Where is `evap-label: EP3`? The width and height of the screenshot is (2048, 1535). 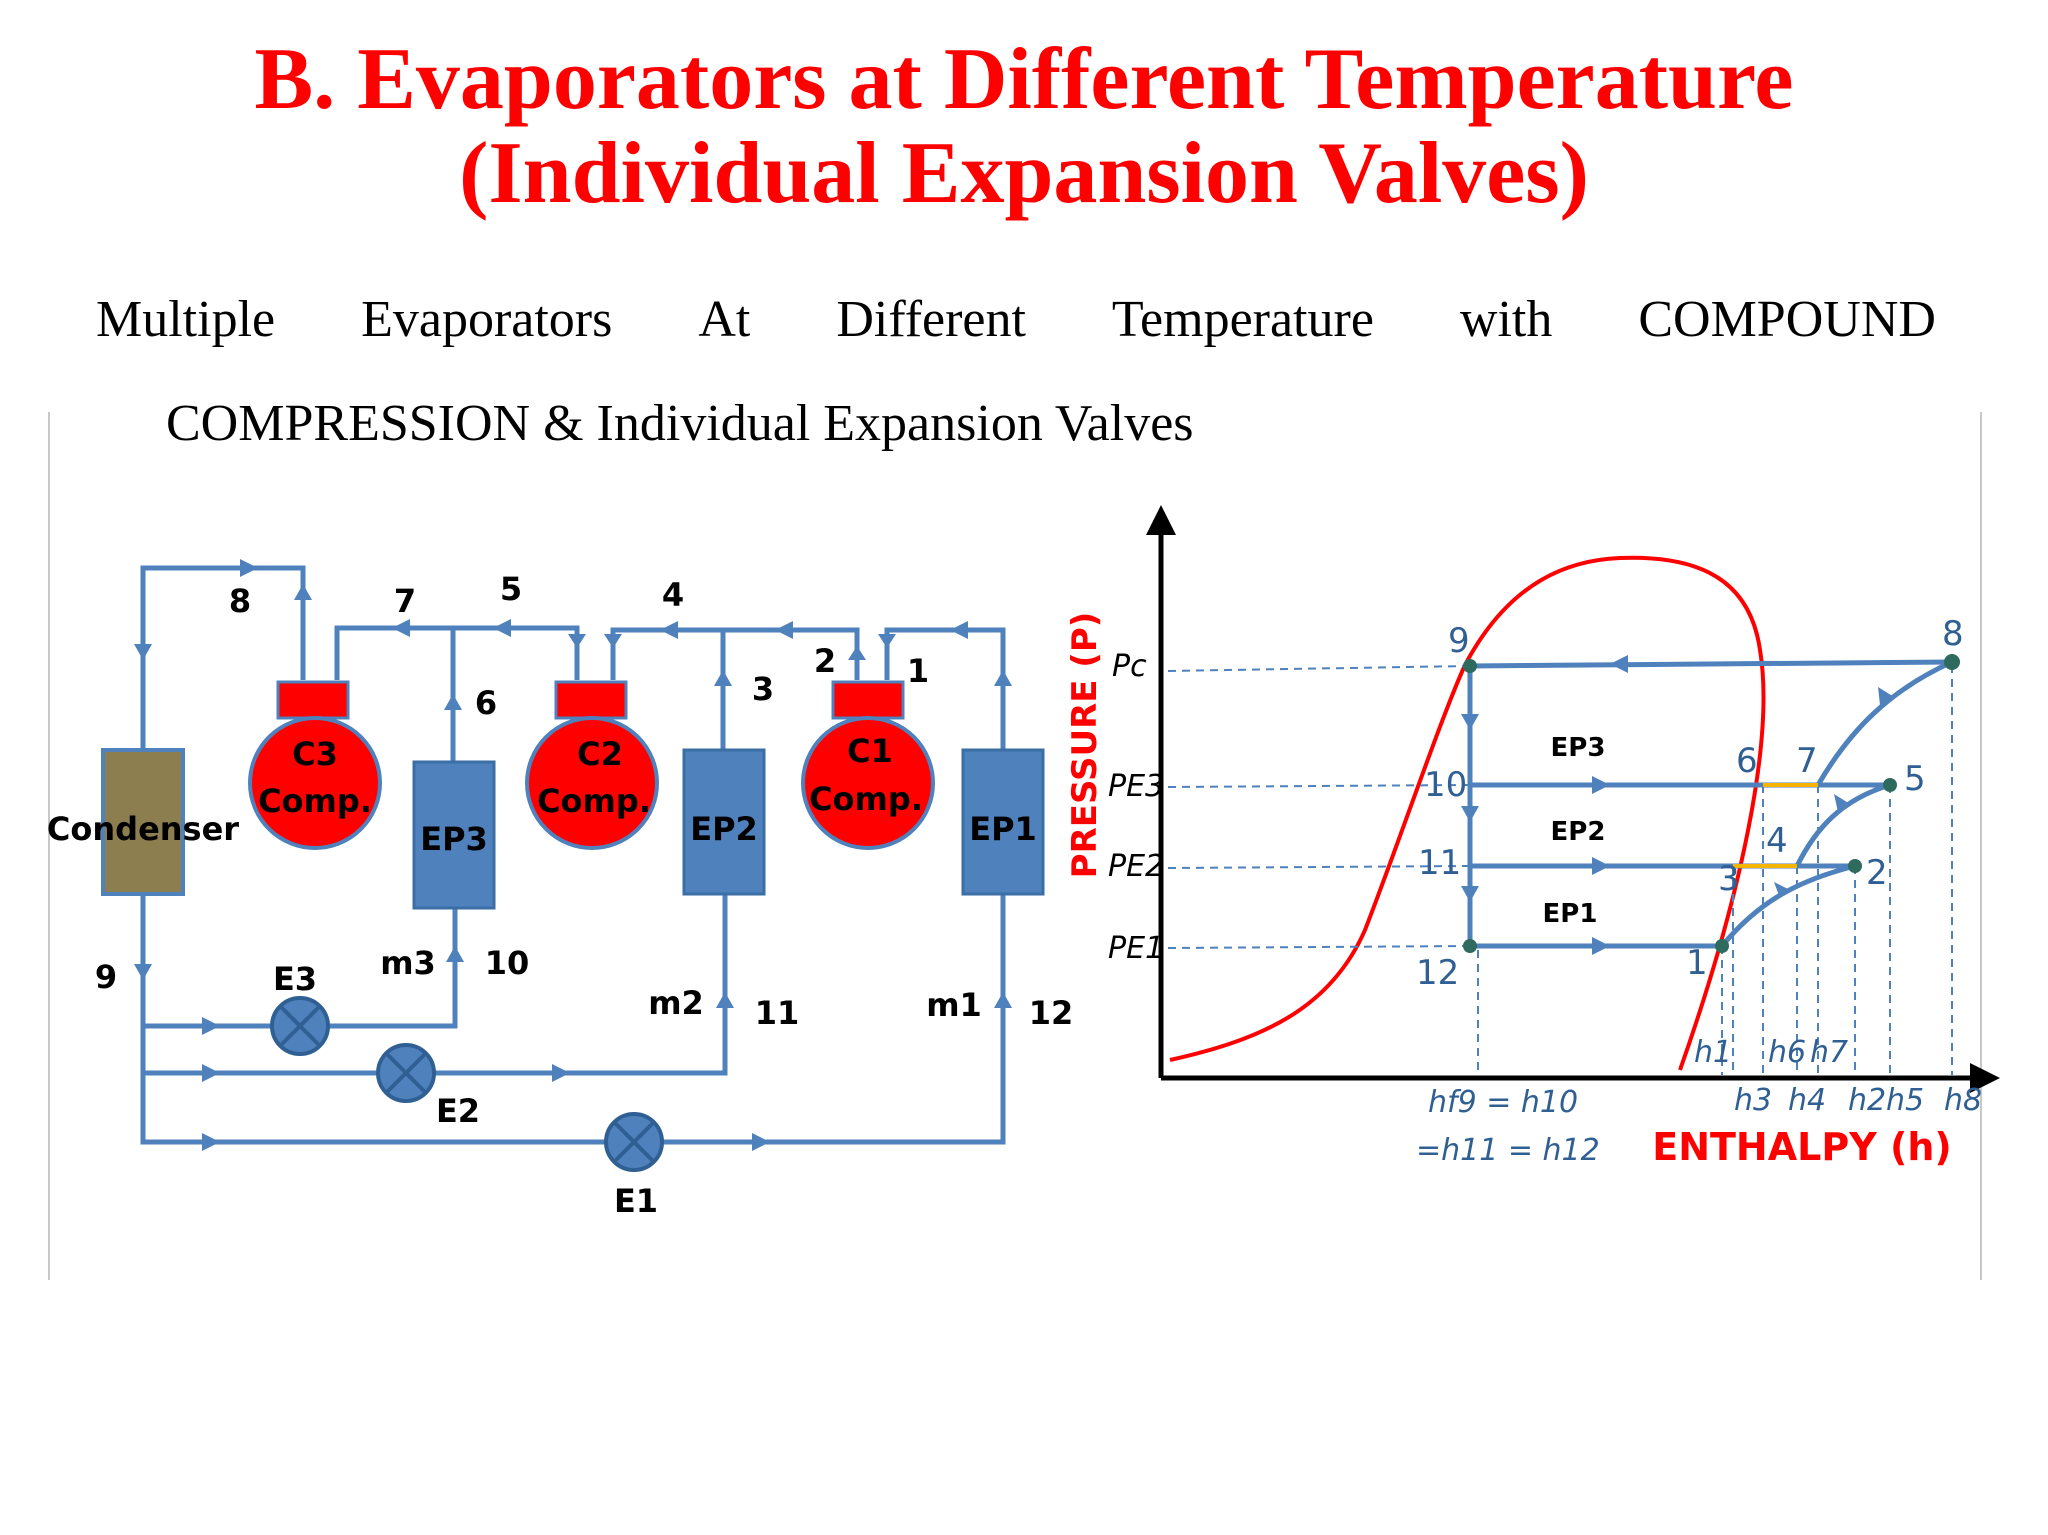
evap-label: EP3 is located at coordinates (1578, 748).